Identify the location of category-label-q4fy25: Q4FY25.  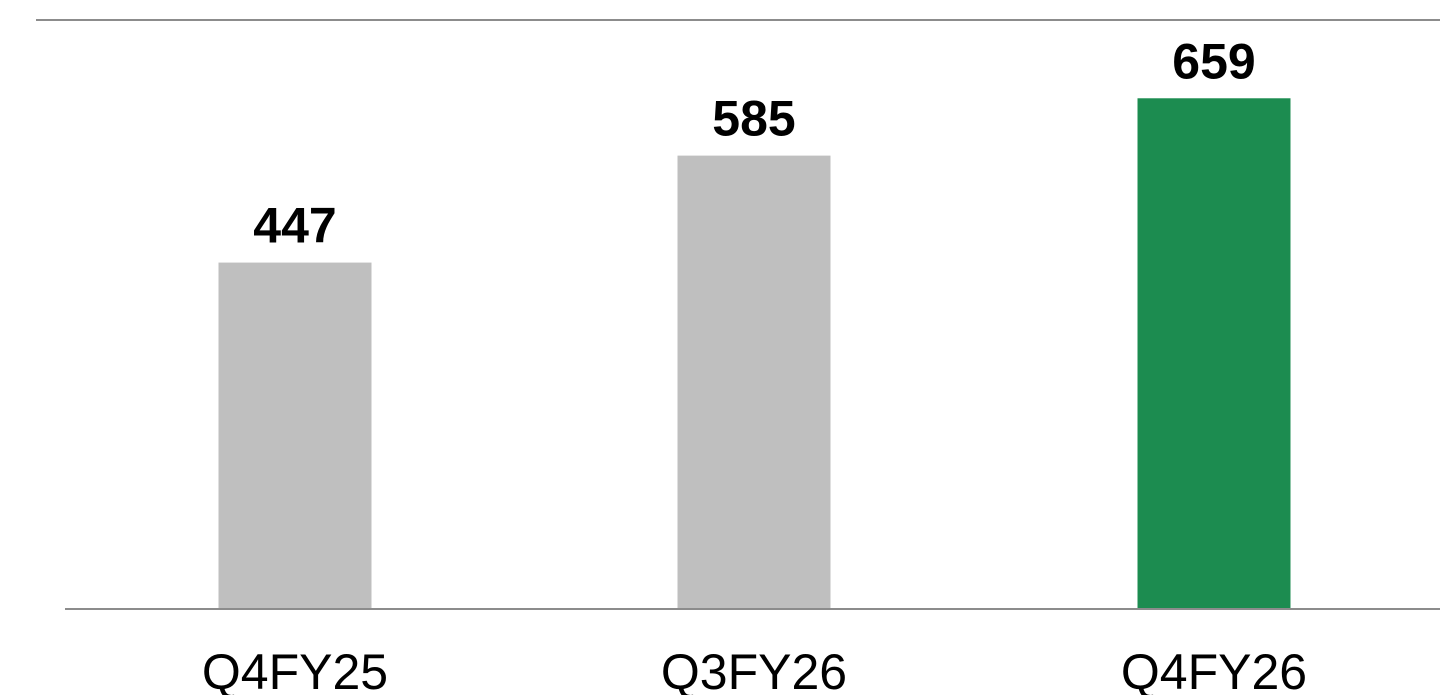
(295, 669).